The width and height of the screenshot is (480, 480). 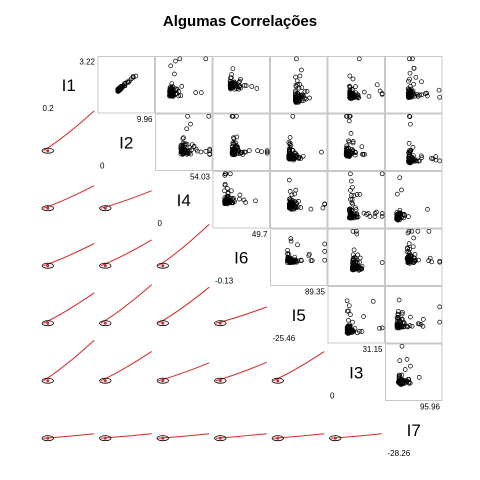 What do you see at coordinates (299, 315) in the screenshot?
I see `variable-label-i5: I5` at bounding box center [299, 315].